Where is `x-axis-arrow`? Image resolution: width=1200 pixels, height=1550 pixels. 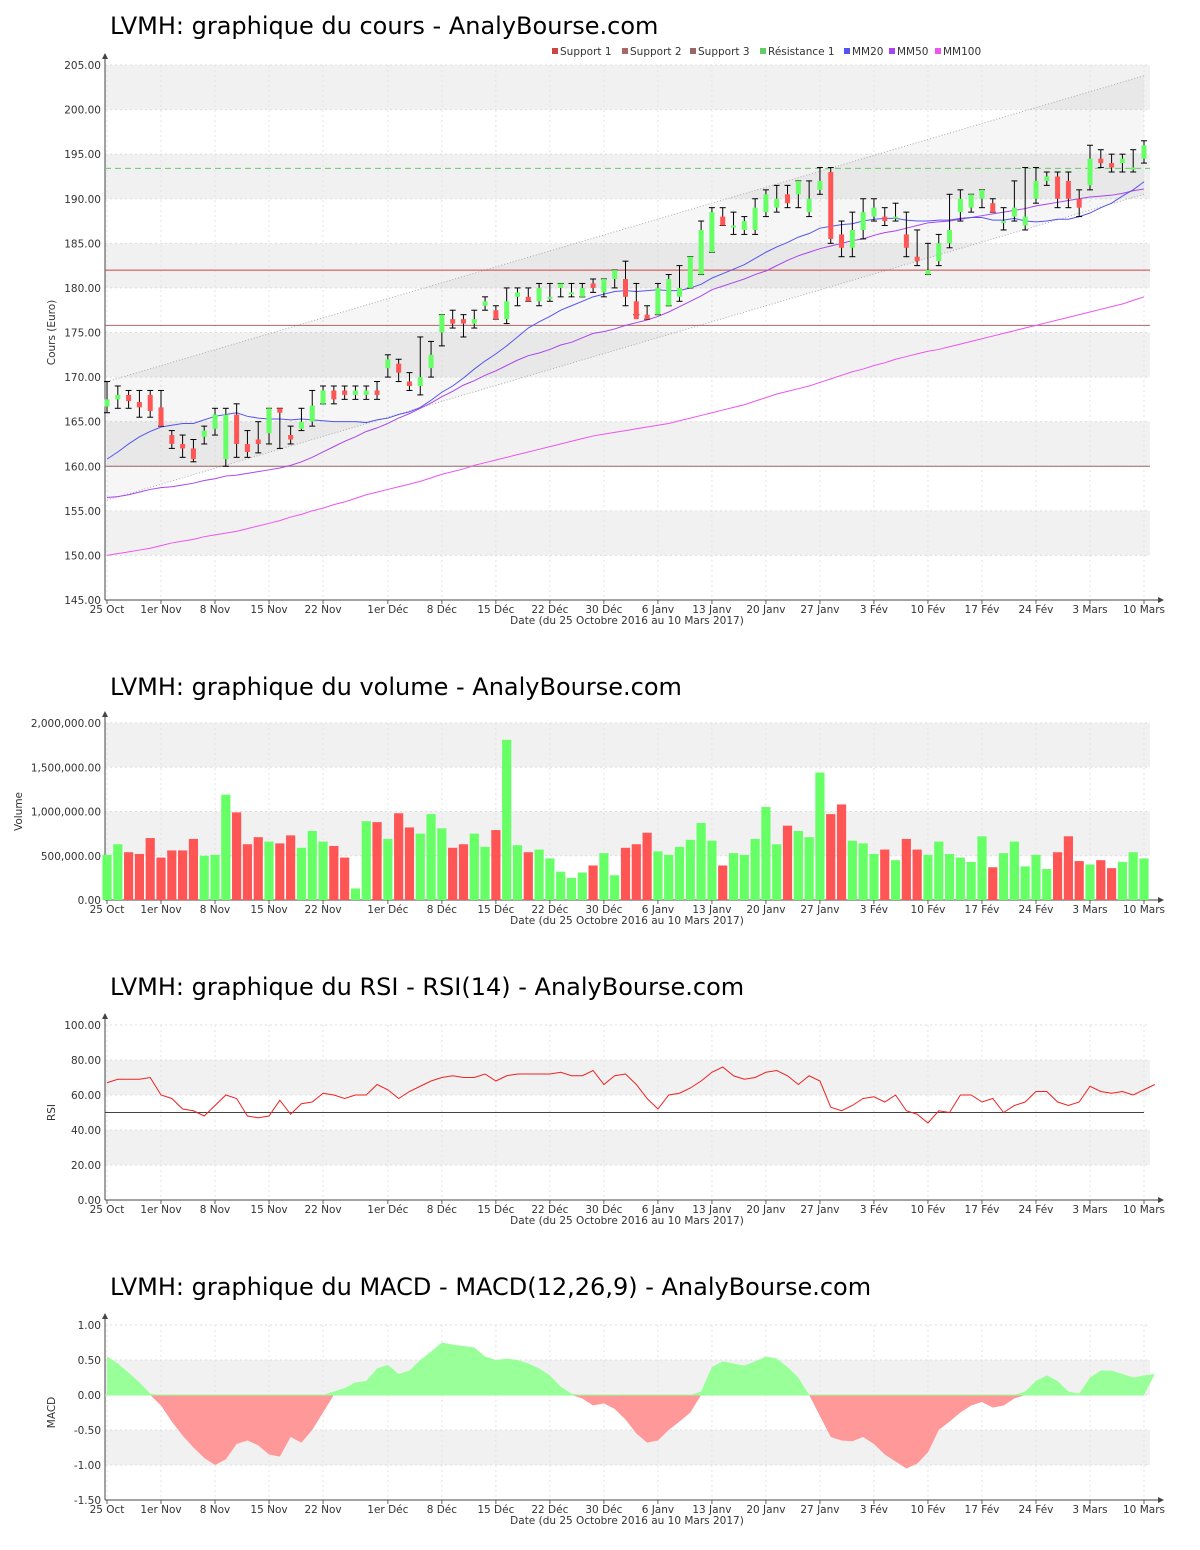
x-axis-arrow is located at coordinates (1161, 900).